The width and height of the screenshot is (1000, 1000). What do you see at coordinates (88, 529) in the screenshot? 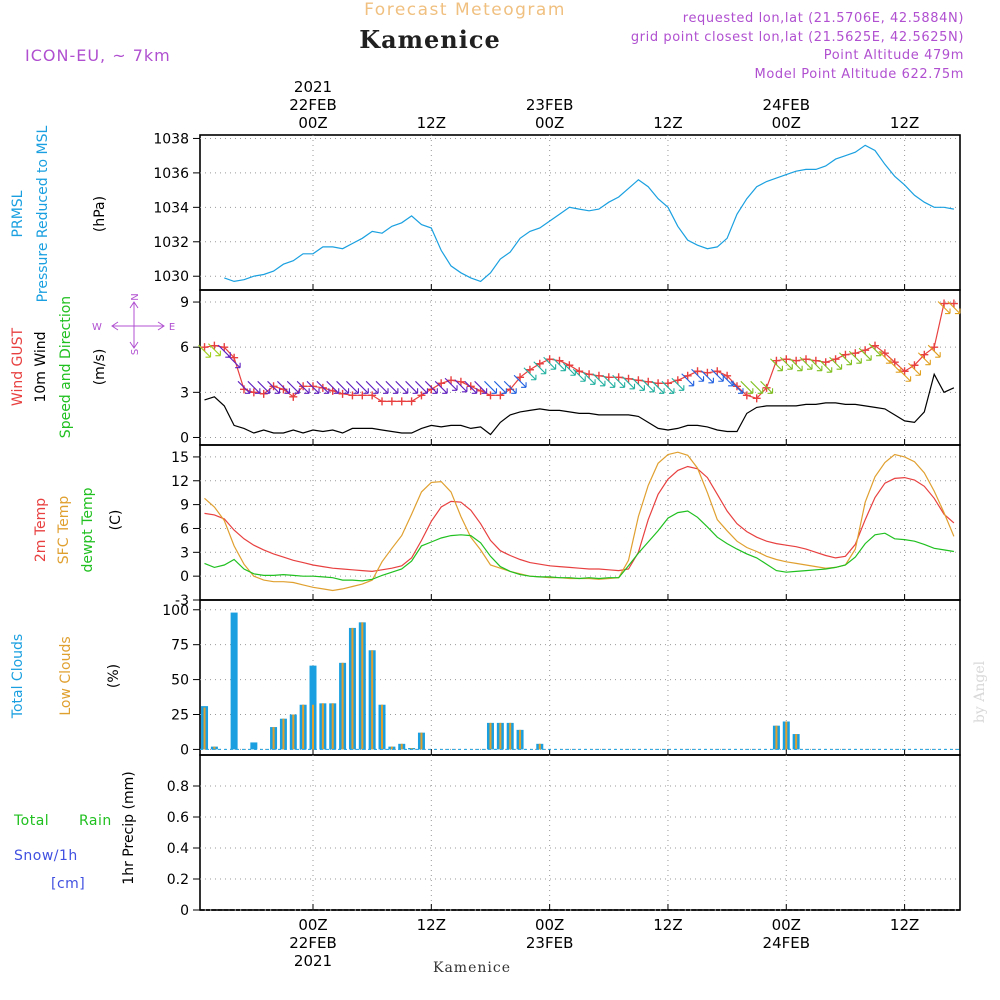
I see `temp-label-3: dewpt Temp` at bounding box center [88, 529].